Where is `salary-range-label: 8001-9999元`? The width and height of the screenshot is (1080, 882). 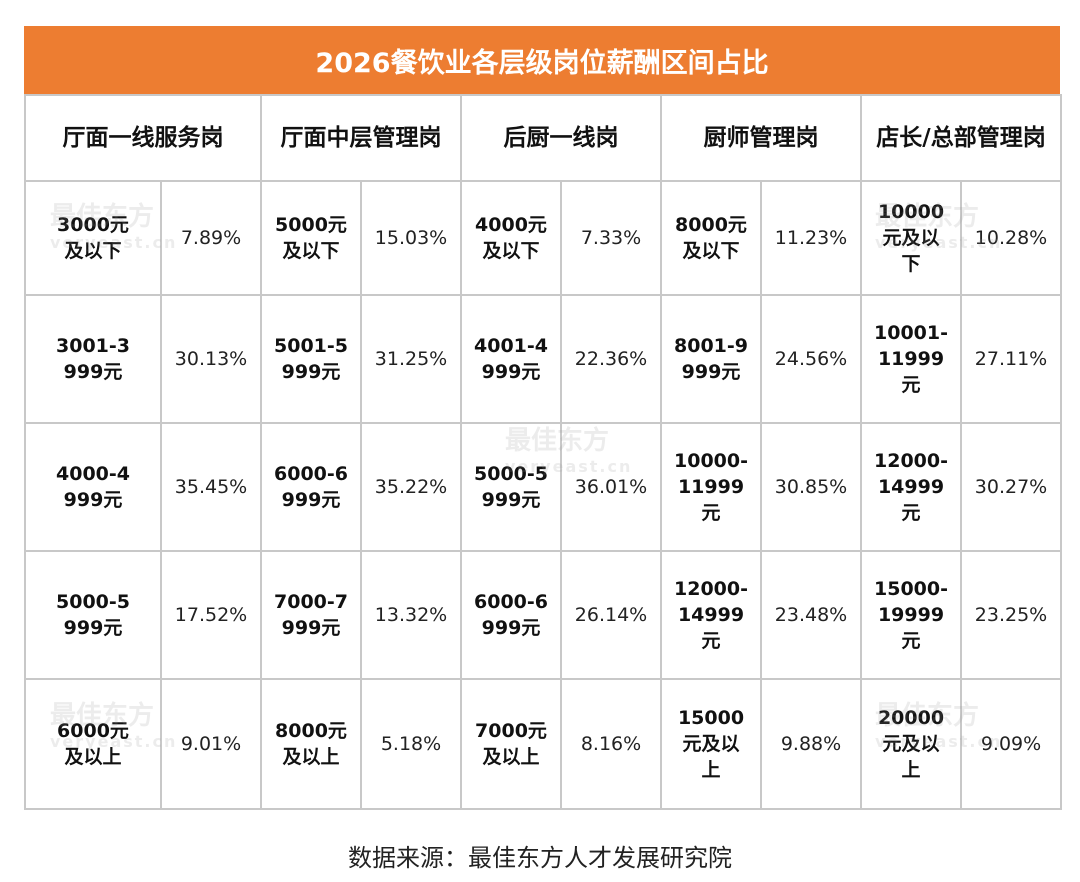
salary-range-label: 8001-9999元 is located at coordinates (711, 359).